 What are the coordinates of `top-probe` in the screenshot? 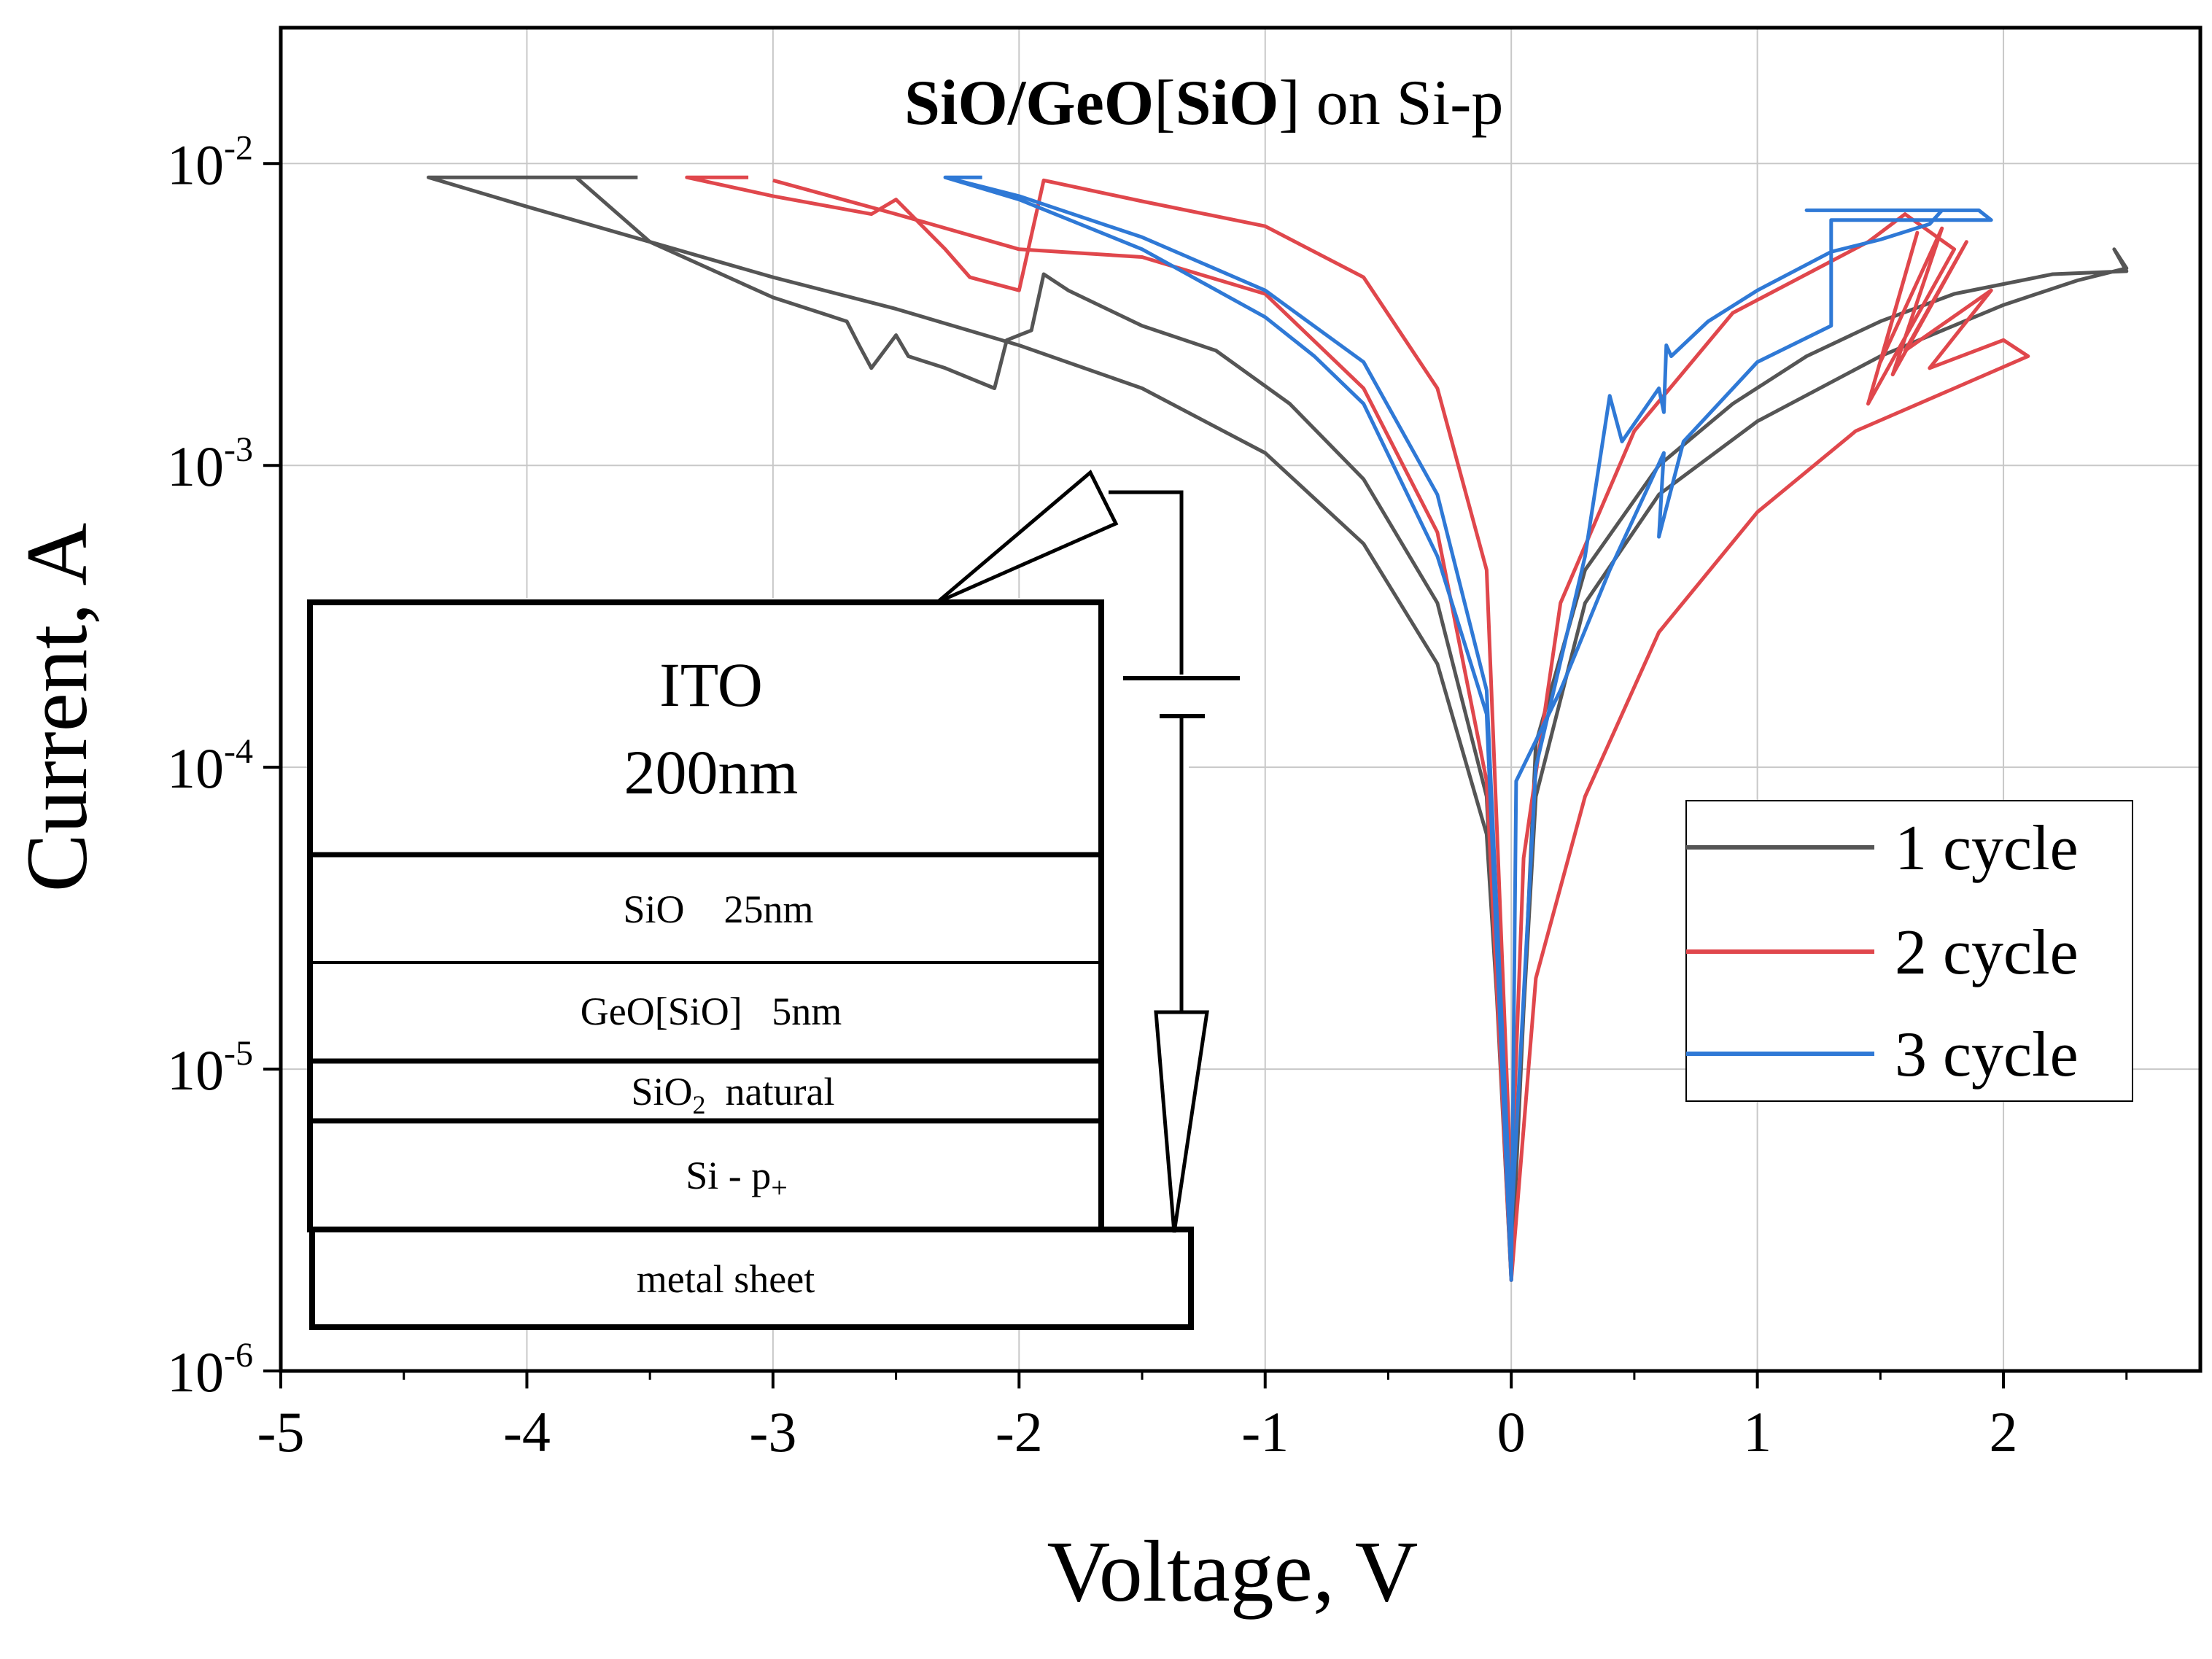 It's located at (1027, 537).